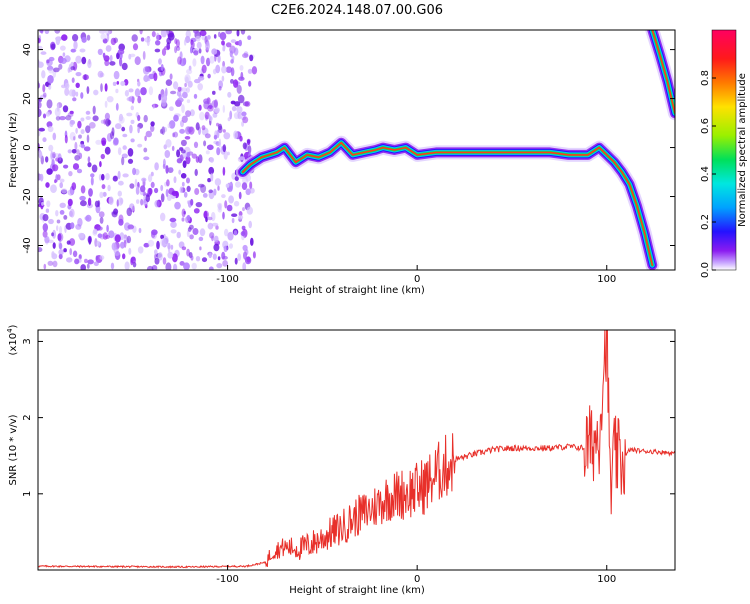 This screenshot has width=750, height=604. I want to click on spectrogram-y-label: Frequency (Hz), so click(13, 150).